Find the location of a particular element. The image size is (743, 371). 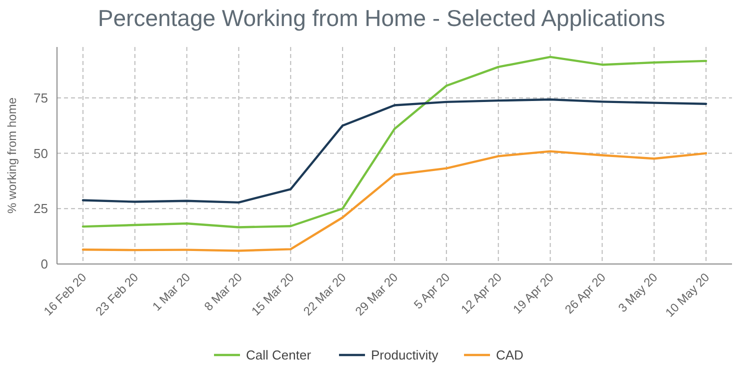

x-tick-label: 10 May 20 is located at coordinates (687, 295).